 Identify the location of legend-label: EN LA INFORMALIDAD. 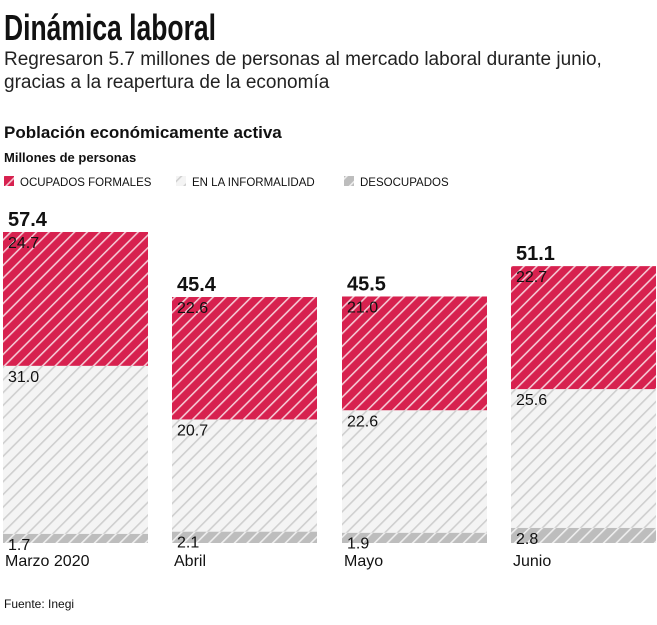
(253, 183).